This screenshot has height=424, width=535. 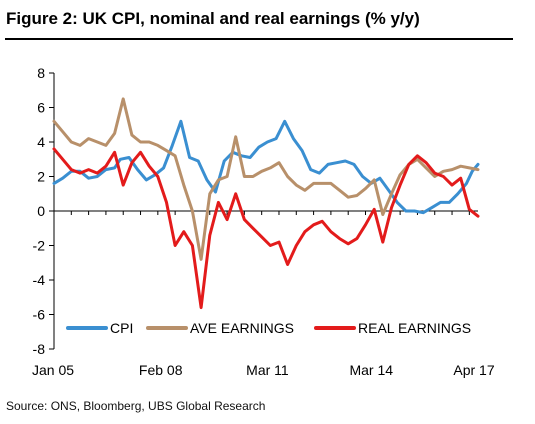 I want to click on x-tick-label: Feb 08, so click(x=161, y=370).